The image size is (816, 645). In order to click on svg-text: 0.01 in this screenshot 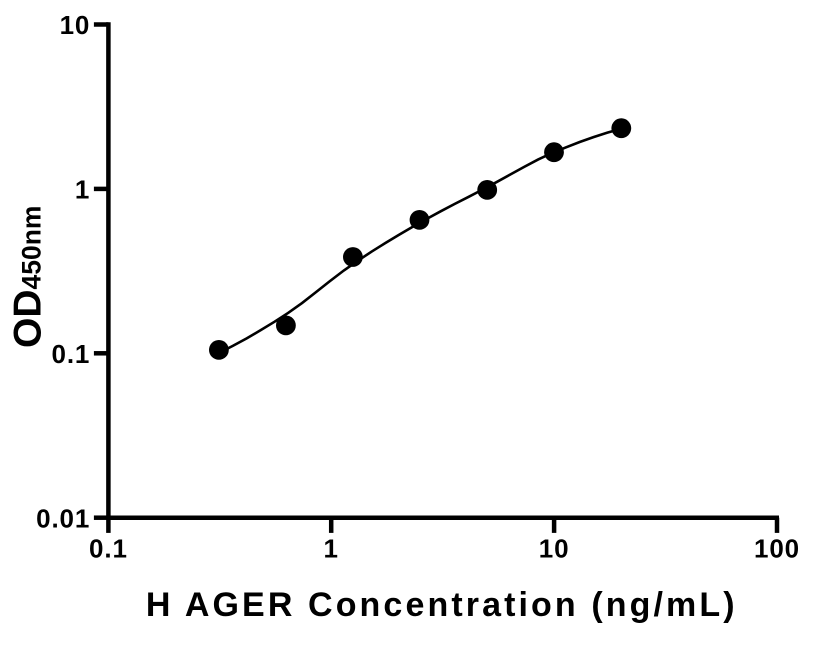, I will do `click(63, 518)`.